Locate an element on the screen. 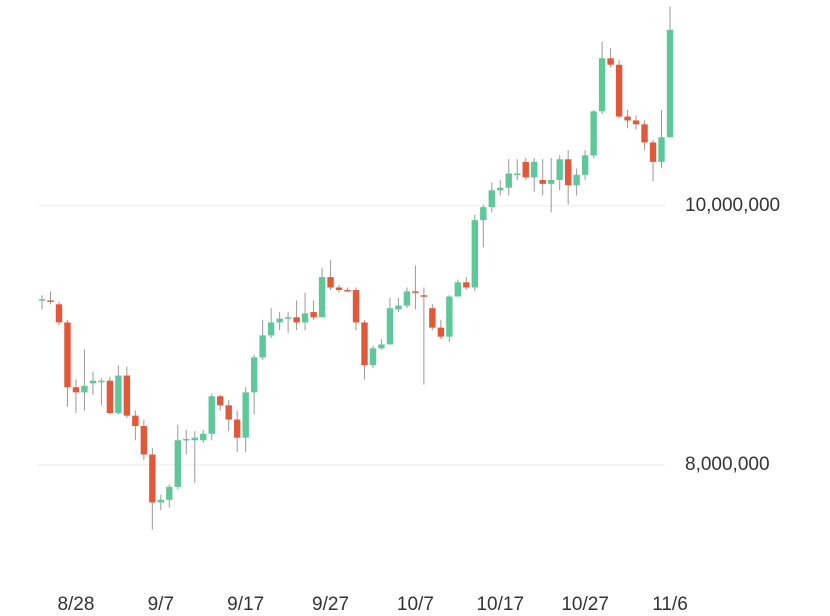  x-tick-label: 9/7 is located at coordinates (161, 604).